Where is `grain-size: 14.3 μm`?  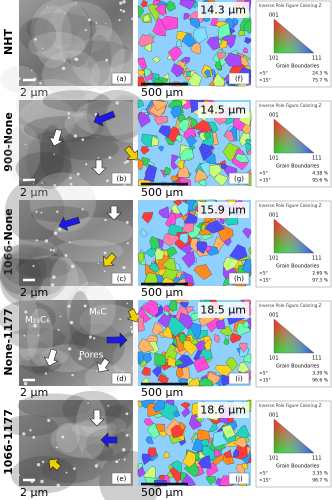 grain-size: 14.3 μm is located at coordinates (223, 10).